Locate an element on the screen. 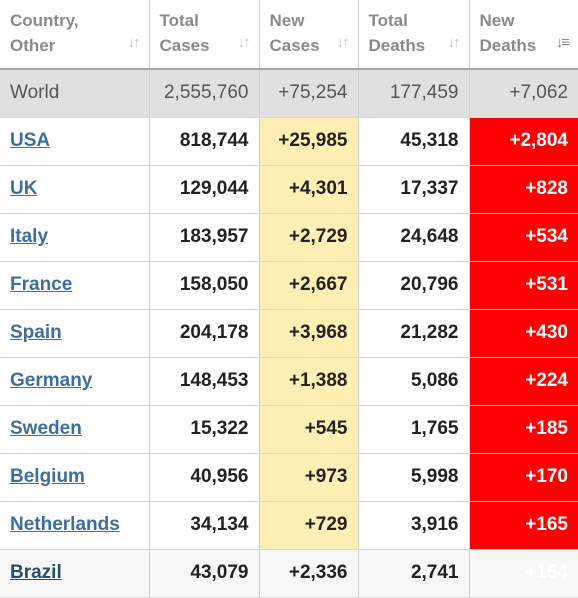  total-deaths-cell: 1,765 is located at coordinates (414, 429).